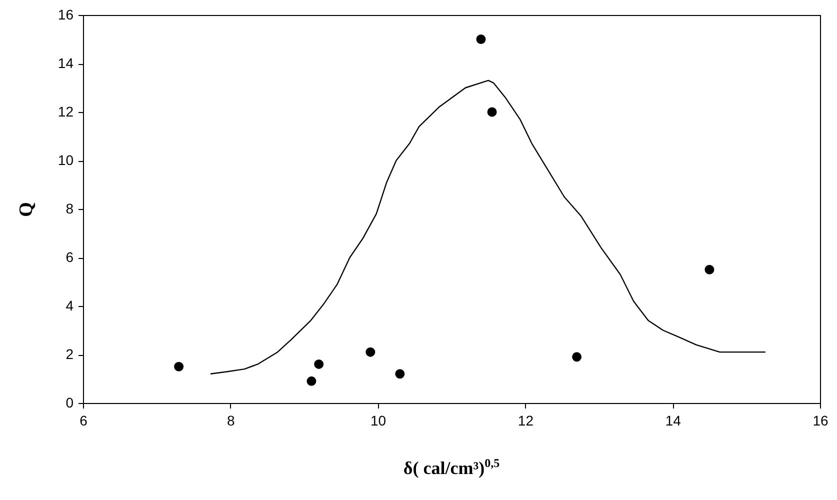 The image size is (837, 500). I want to click on x-tick-label: 14, so click(673, 420).